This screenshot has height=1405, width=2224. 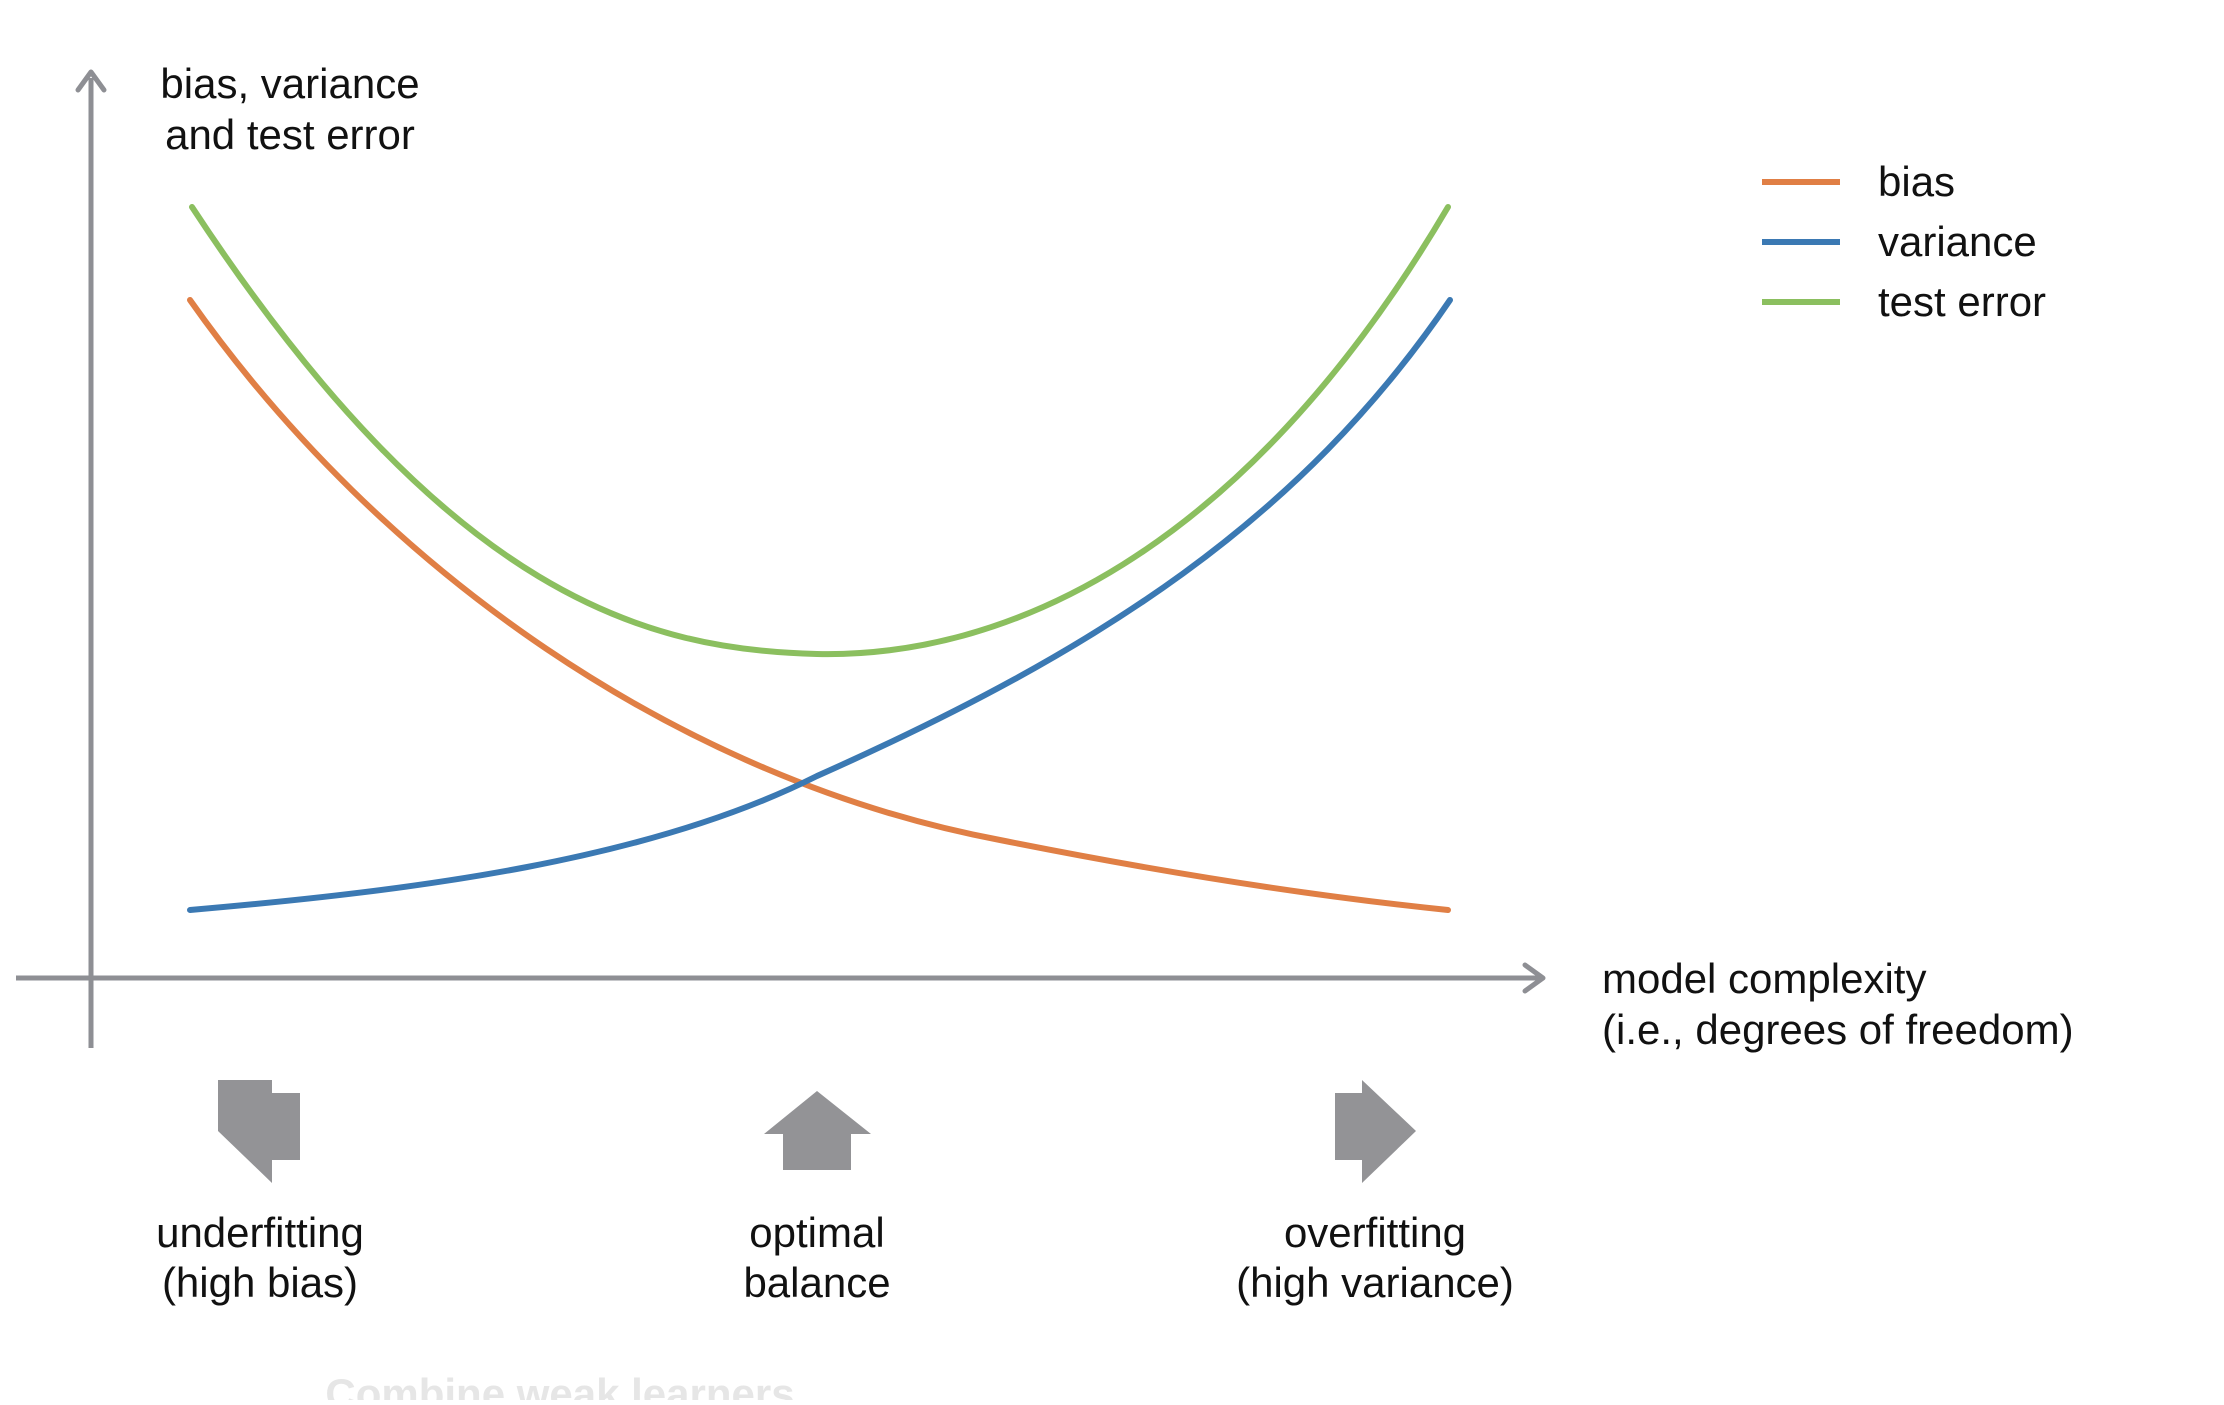 What do you see at coordinates (559, 1385) in the screenshot?
I see `faint-bottom-caption: Combine weak learners` at bounding box center [559, 1385].